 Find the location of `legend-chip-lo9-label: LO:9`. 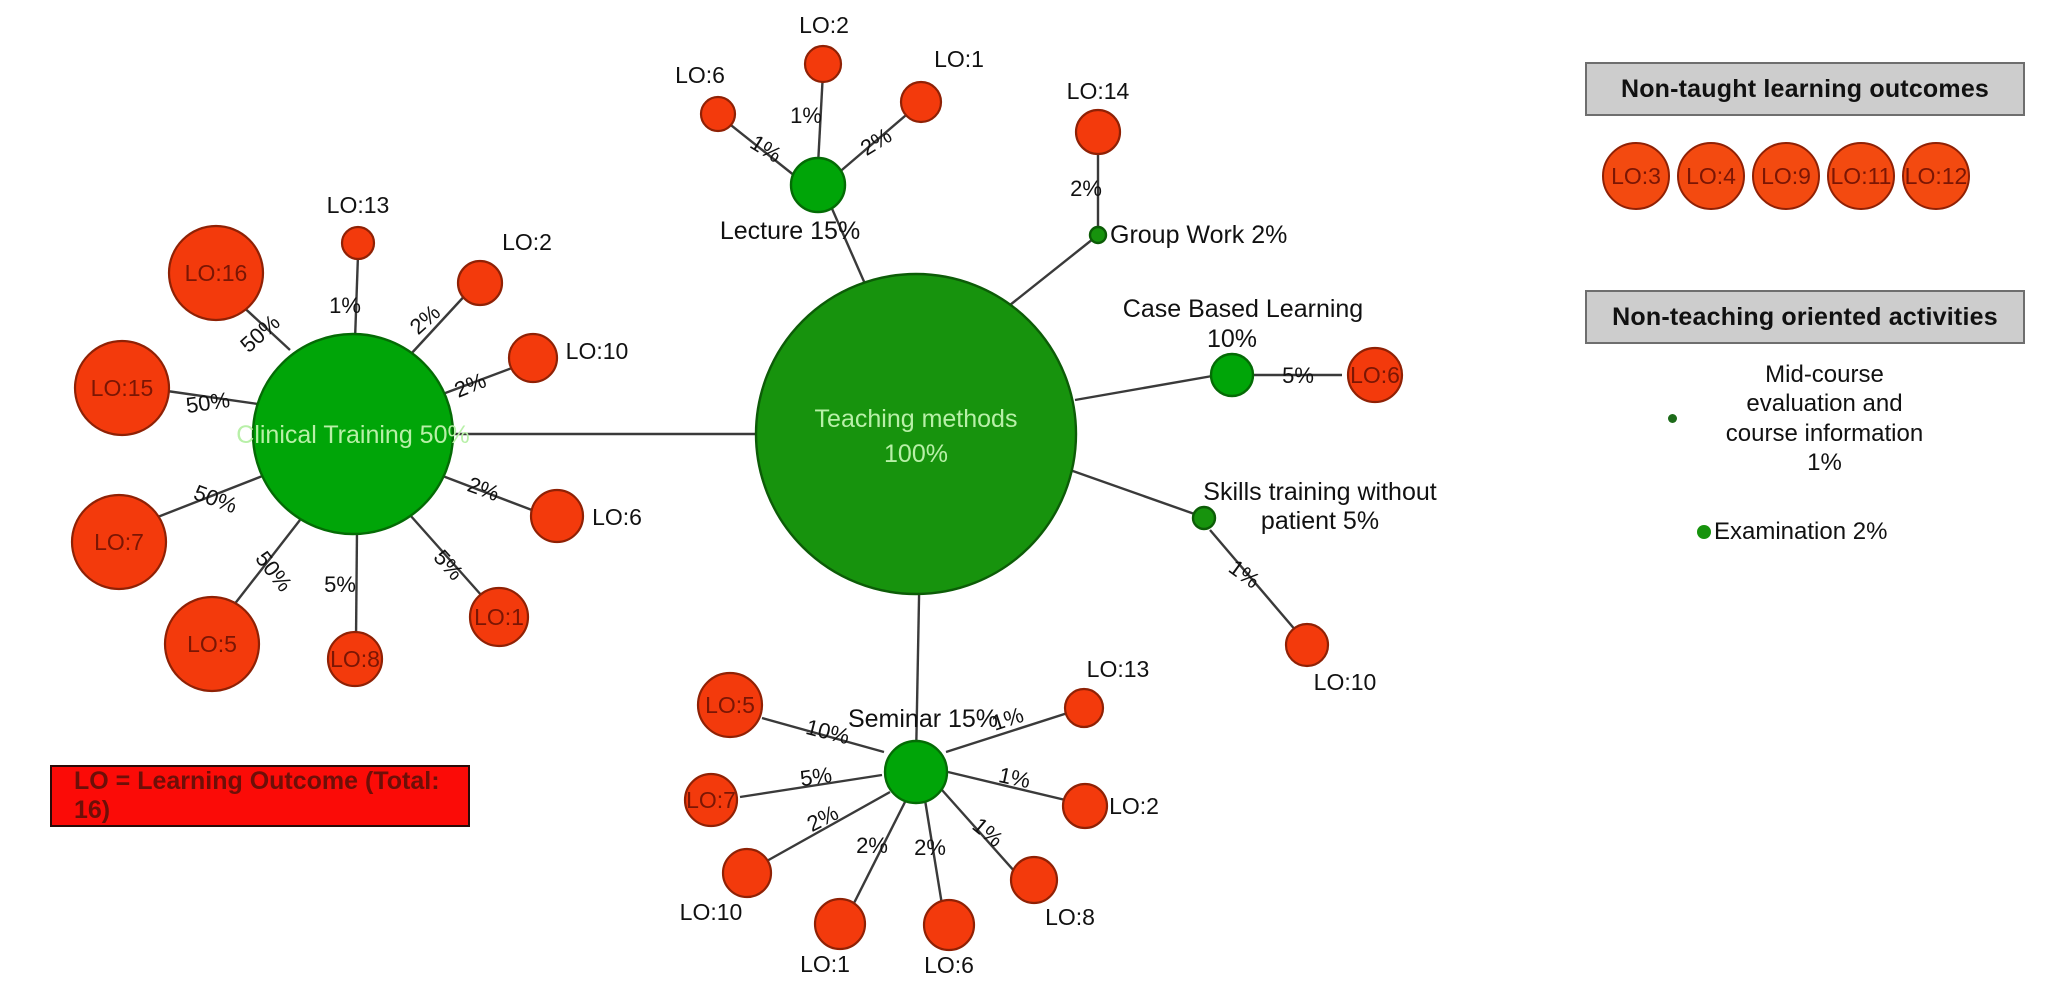

legend-chip-lo9-label: LO:9 is located at coordinates (1786, 175).